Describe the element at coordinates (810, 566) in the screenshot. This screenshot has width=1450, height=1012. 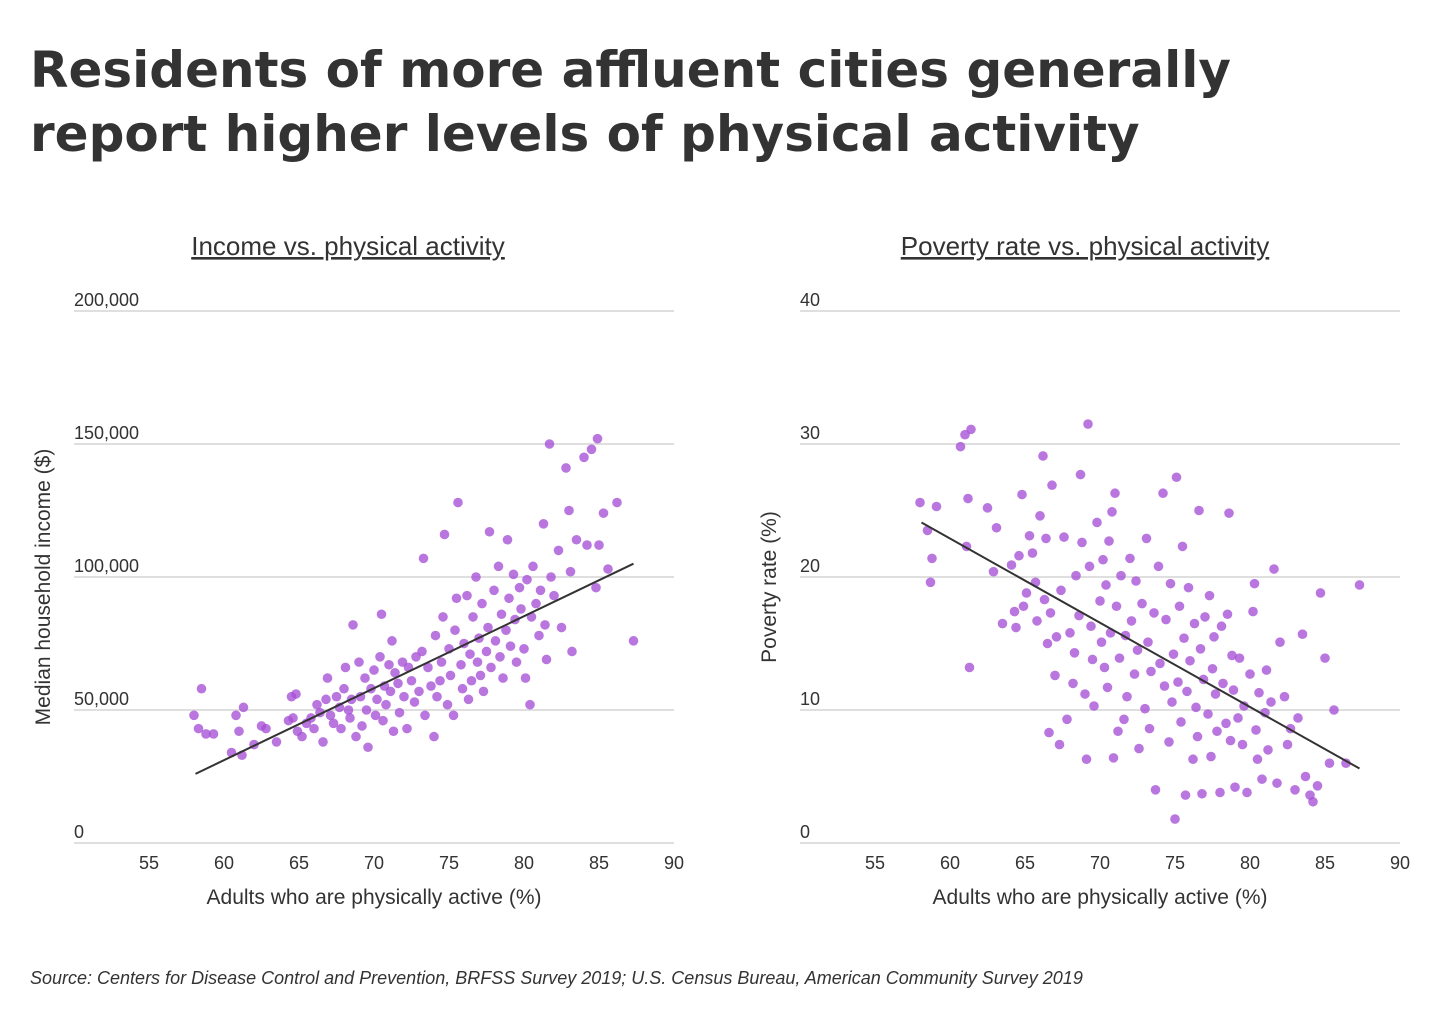
I see `y-tick-label: 20` at that location.